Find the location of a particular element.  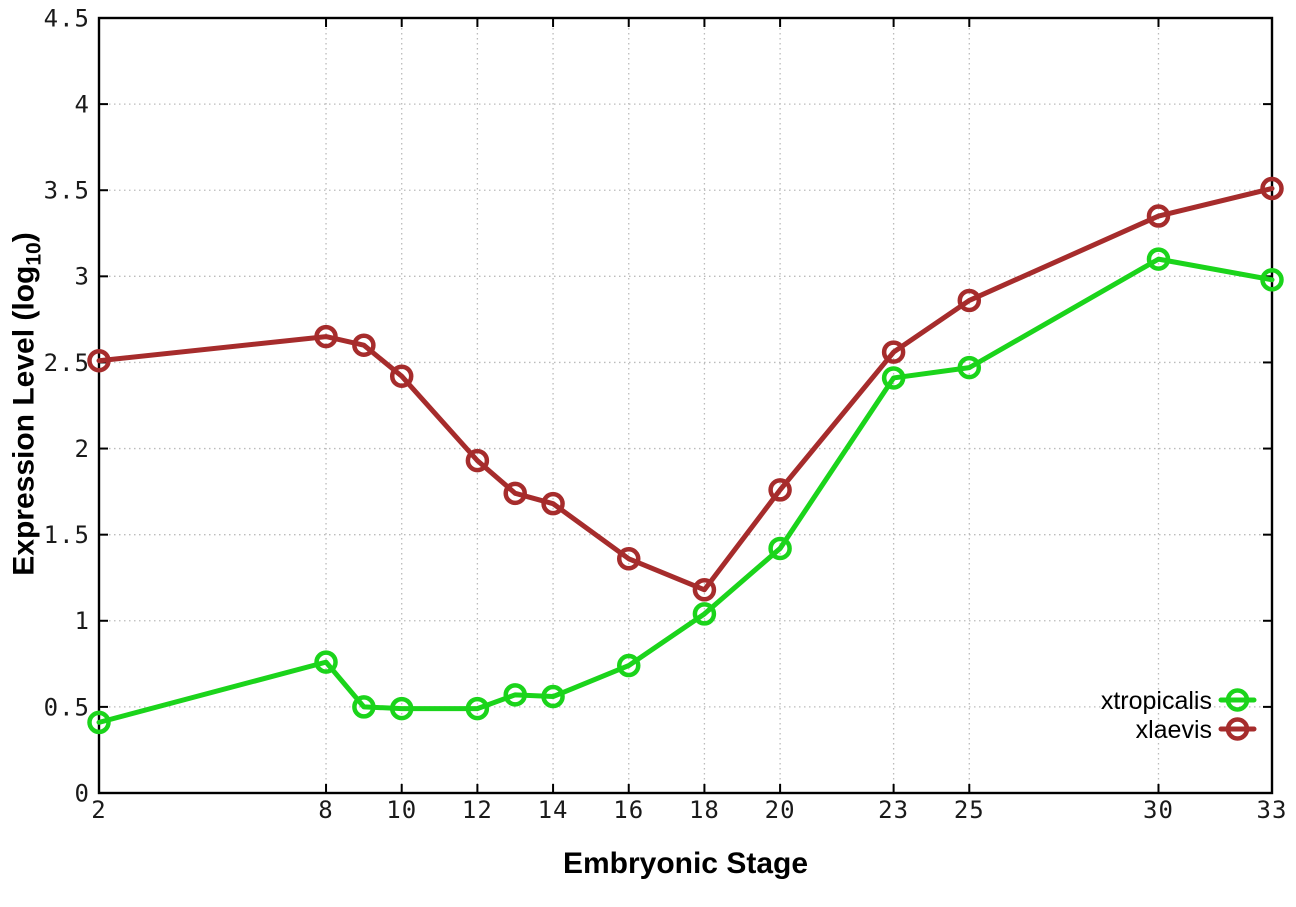

x-axis-title: Embryonic Stage is located at coordinates (685, 863).